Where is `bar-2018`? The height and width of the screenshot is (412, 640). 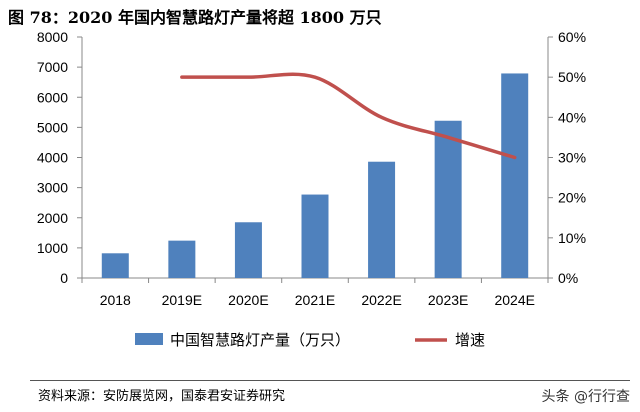
bar-2018 is located at coordinates (115, 265).